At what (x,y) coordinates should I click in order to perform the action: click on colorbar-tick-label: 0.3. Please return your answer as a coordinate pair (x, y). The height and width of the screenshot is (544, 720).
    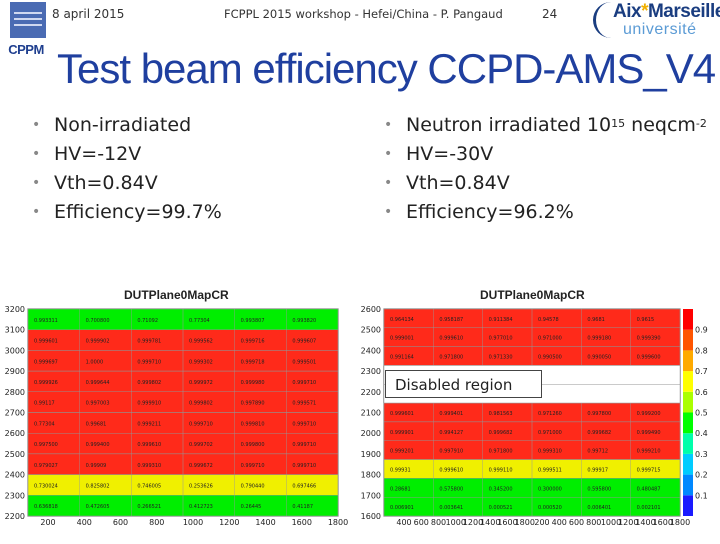
    Looking at the image, I should click on (701, 454).